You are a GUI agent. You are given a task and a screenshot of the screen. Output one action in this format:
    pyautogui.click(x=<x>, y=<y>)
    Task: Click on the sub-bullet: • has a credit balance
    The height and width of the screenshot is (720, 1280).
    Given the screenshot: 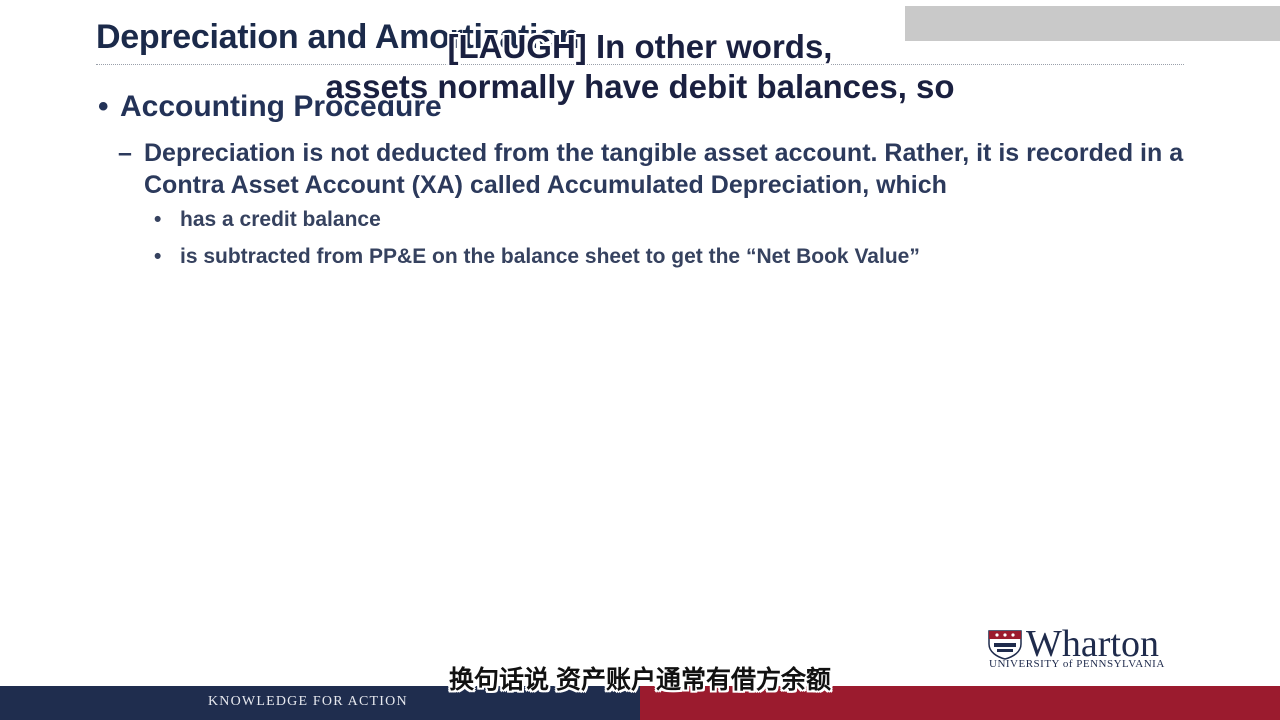 What is the action you would take?
    pyautogui.click(x=267, y=220)
    